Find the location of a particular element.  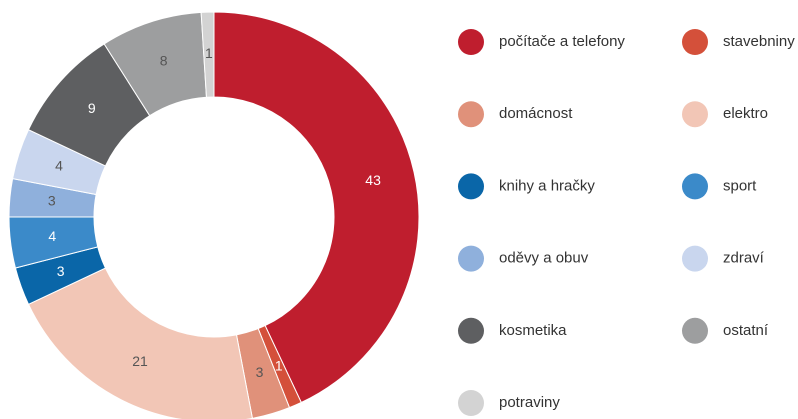

legend-label: sport is located at coordinates (740, 185).